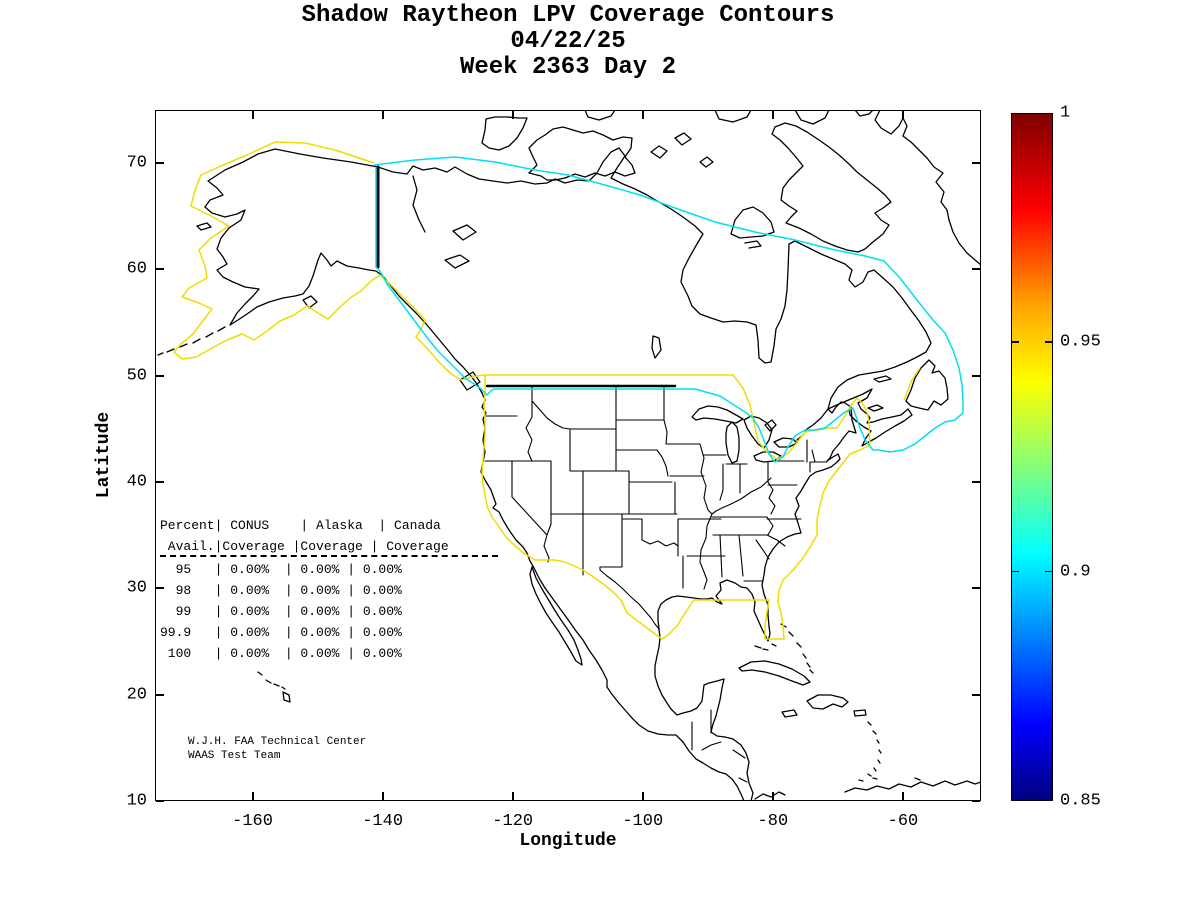  What do you see at coordinates (1080, 342) in the screenshot?
I see `colorbar-tick-label: 0.95` at bounding box center [1080, 342].